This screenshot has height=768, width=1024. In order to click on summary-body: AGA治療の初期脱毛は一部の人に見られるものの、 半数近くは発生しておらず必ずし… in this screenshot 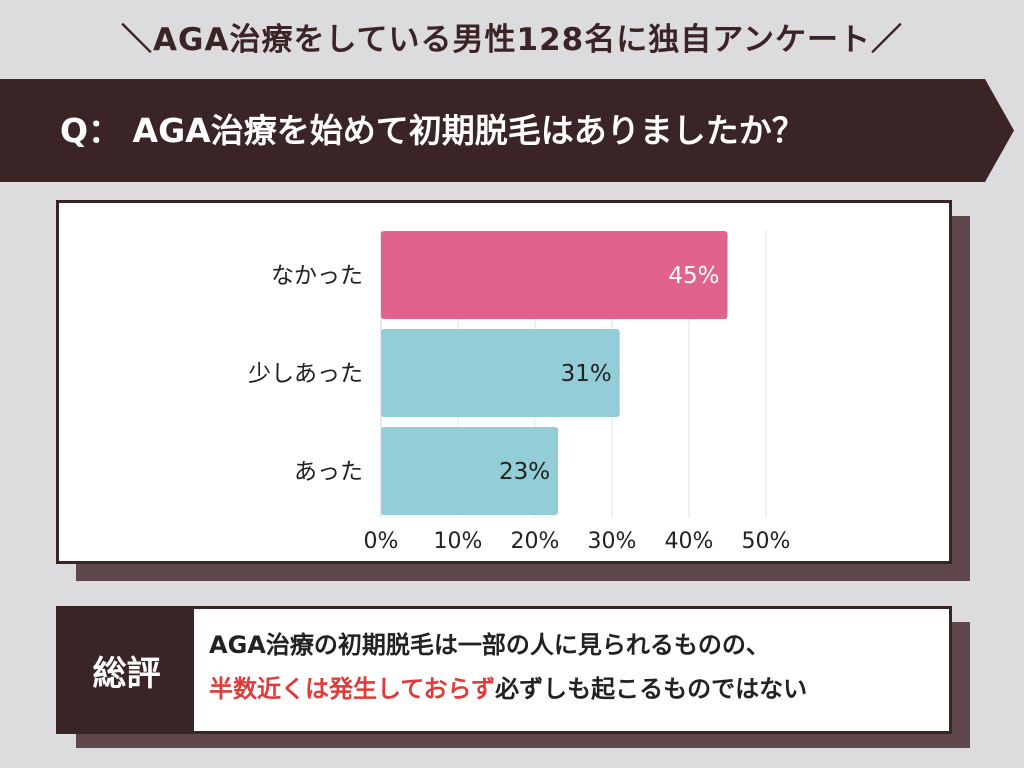, I will do `click(574, 667)`.